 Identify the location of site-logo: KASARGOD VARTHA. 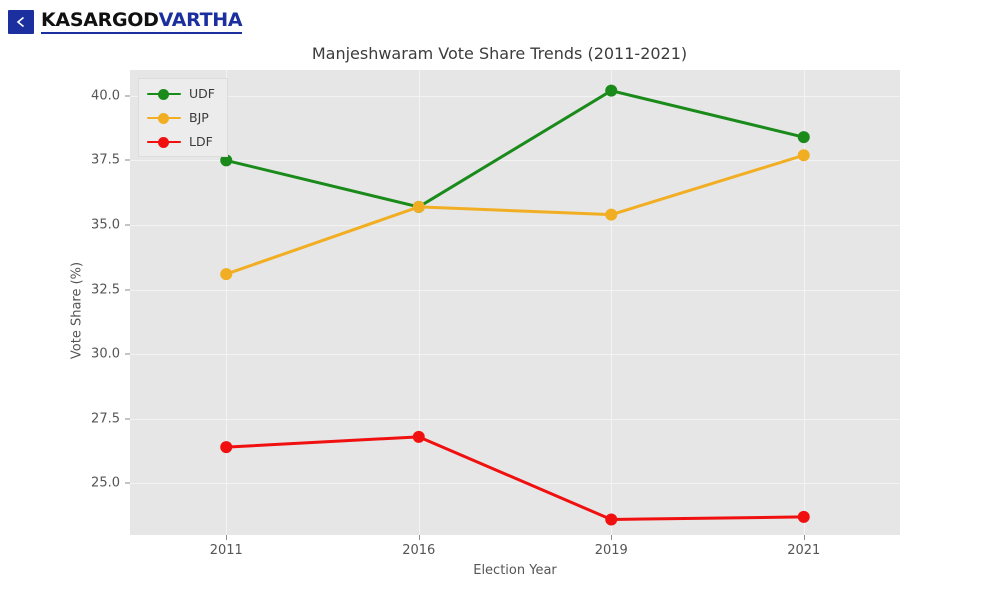
(125, 22).